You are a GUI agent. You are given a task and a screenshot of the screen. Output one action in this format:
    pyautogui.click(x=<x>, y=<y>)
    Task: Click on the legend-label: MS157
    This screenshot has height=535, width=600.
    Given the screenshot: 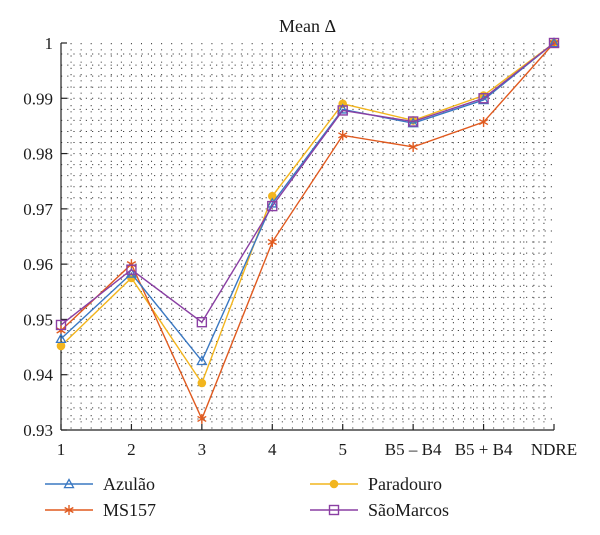 What is the action you would take?
    pyautogui.click(x=129, y=510)
    